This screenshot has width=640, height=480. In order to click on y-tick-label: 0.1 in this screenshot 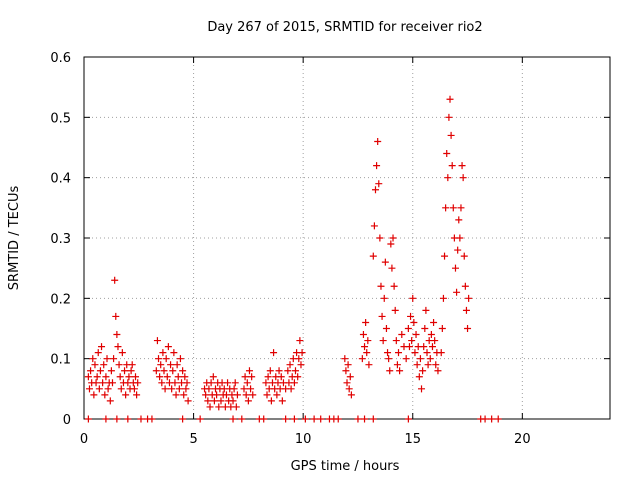, I will do `click(60, 360)`.